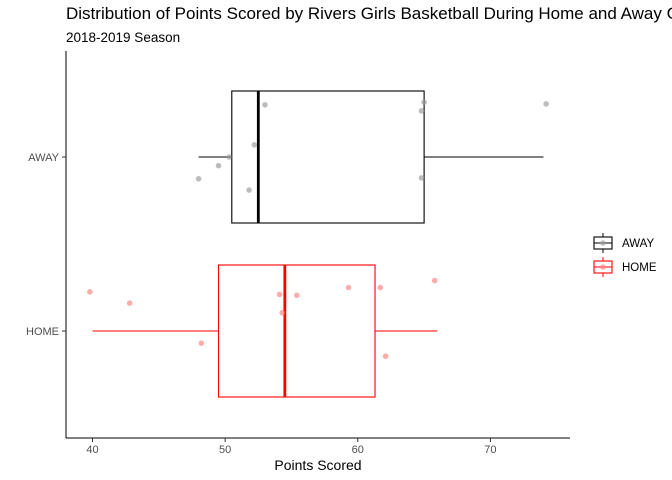 The height and width of the screenshot is (480, 672). I want to click on legend: AWAY HOME, so click(625, 255).